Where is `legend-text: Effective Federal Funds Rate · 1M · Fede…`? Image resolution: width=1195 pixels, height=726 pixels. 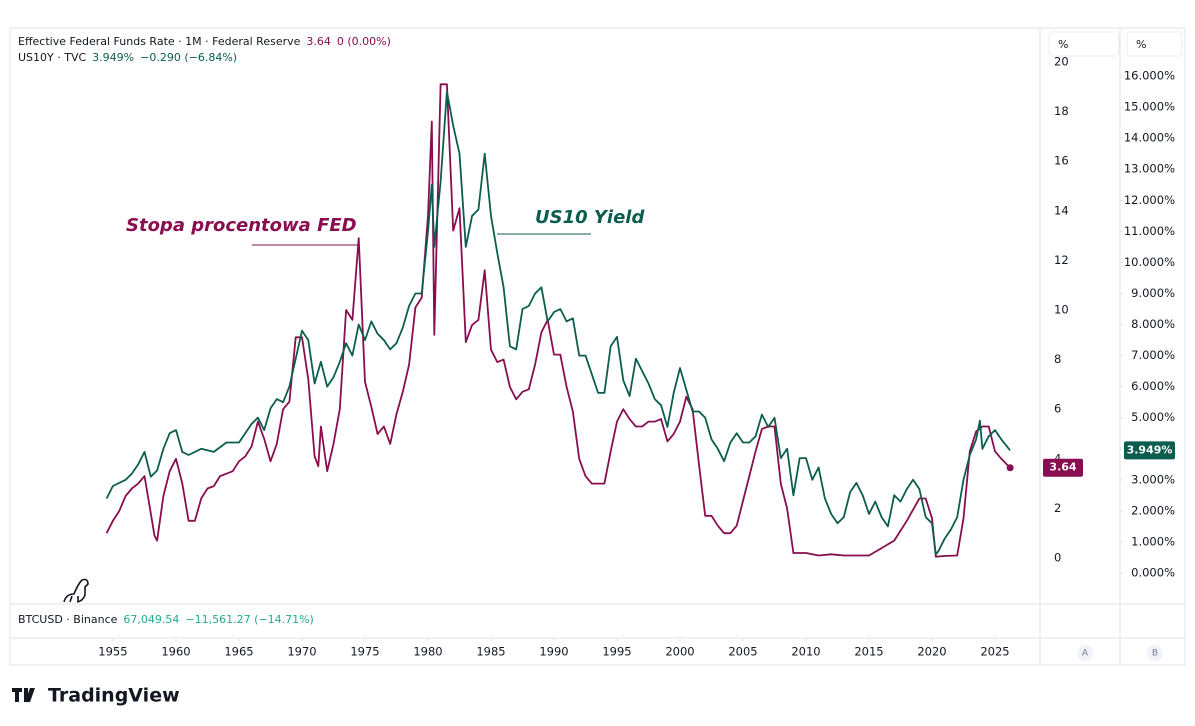 legend-text: Effective Federal Funds Rate · 1M · Fede… is located at coordinates (204, 41).